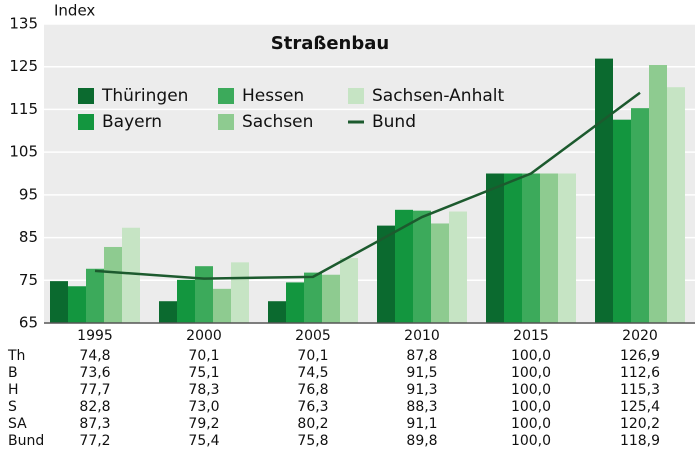 The image size is (695, 472). Describe the element at coordinates (94, 441) in the screenshot. I see `table-cell: 77,2` at that location.